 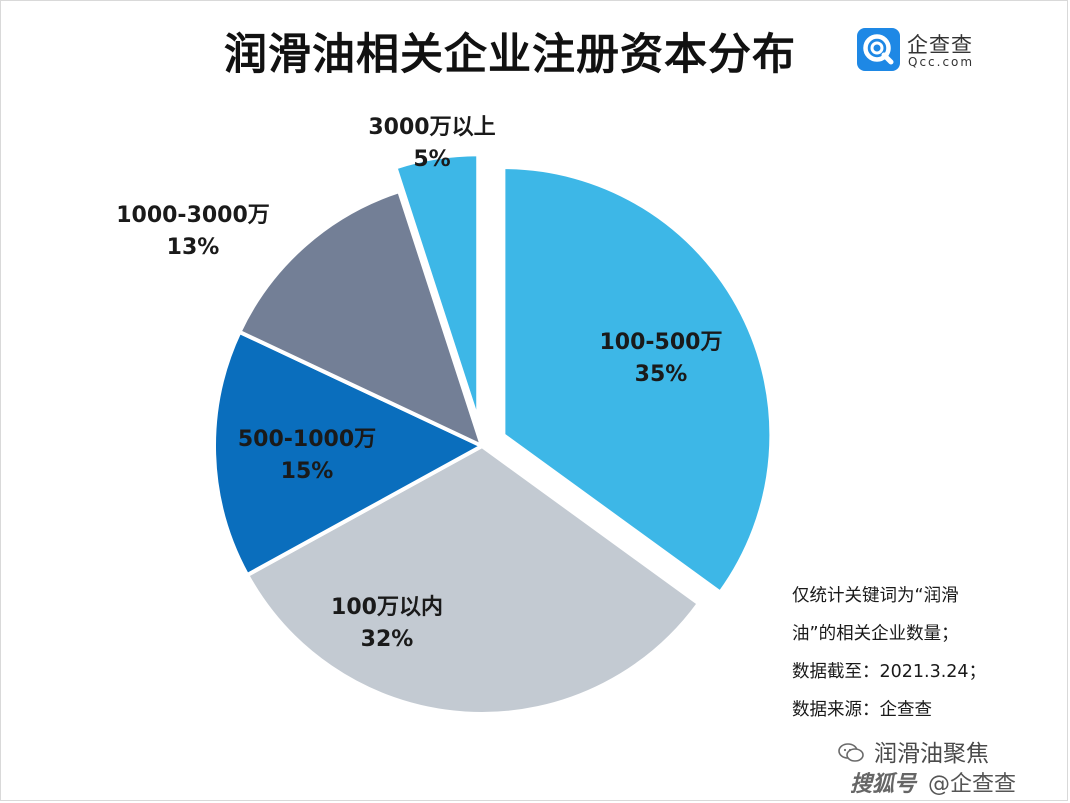 What do you see at coordinates (387, 607) in the screenshot?
I see `slice-label-1: 100万以内` at bounding box center [387, 607].